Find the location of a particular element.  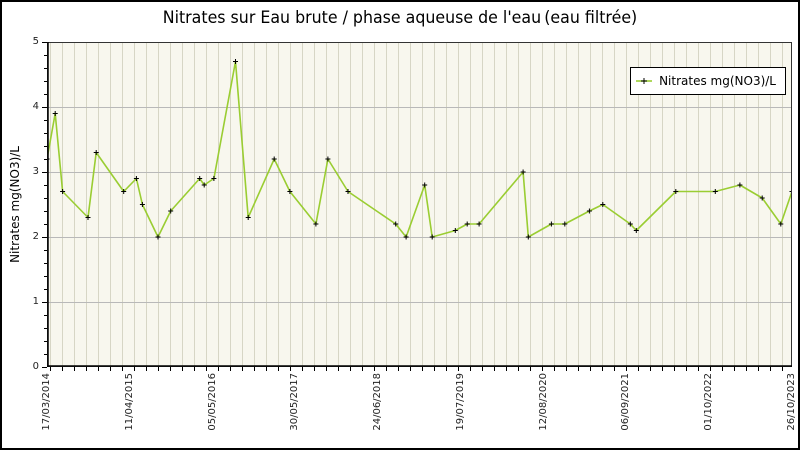

x-tick-label: 30/05/2017 is located at coordinates (295, 402).